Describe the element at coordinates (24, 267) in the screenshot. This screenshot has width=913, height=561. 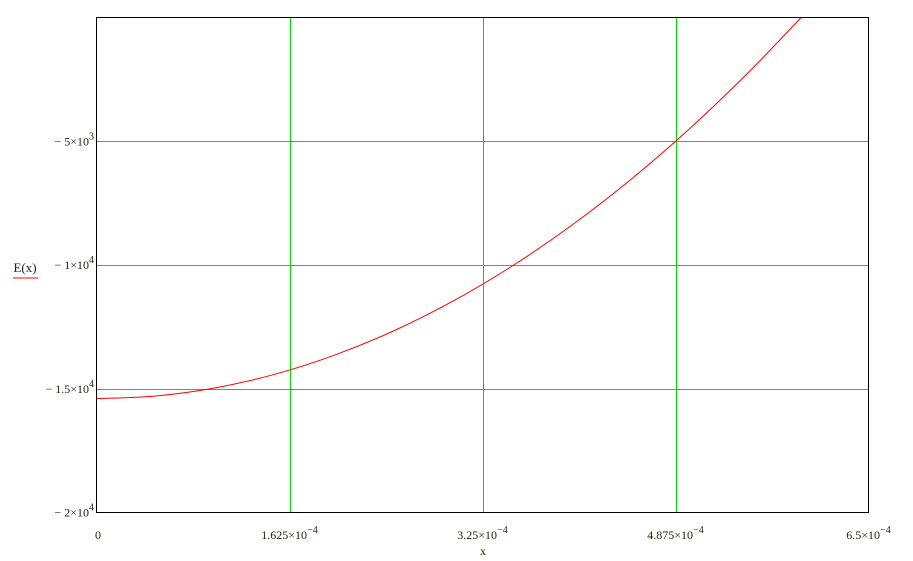
I see `y-axis-label: E(x)` at that location.